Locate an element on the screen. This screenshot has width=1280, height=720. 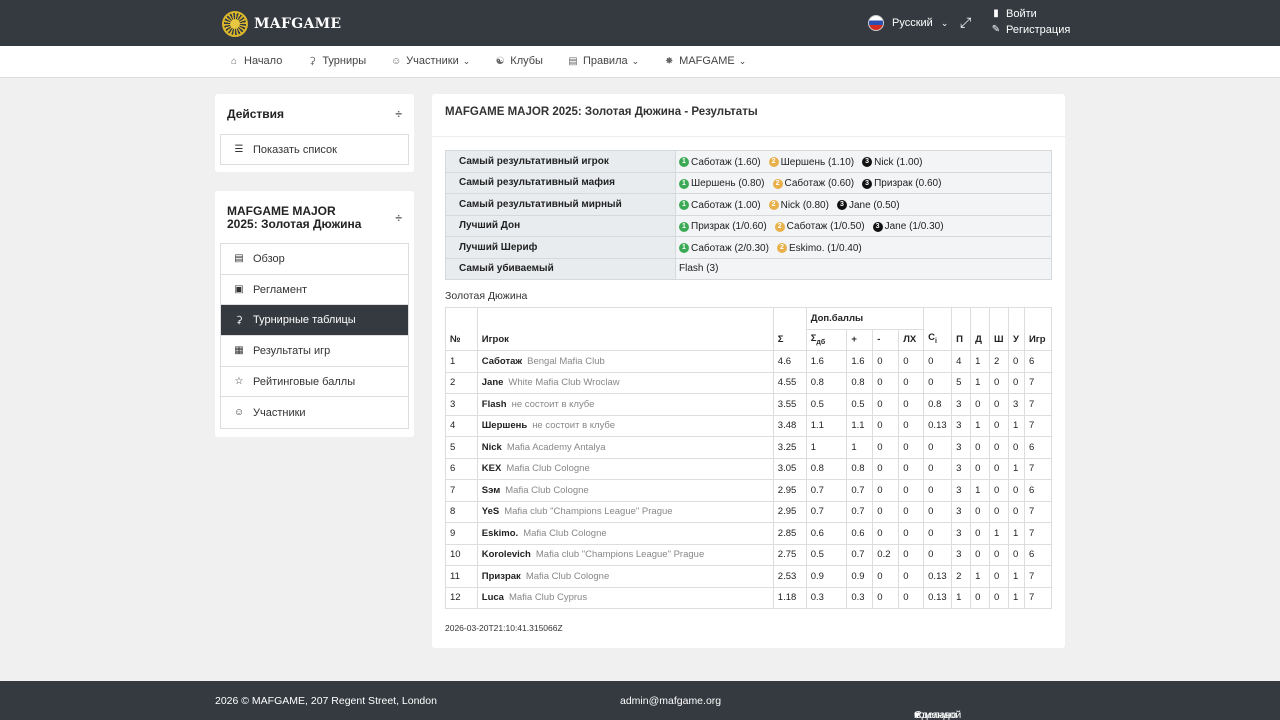
tournament-header: MAFGAME MAJOR 2025: Золотая Дюжина ÷ is located at coordinates (314, 217).